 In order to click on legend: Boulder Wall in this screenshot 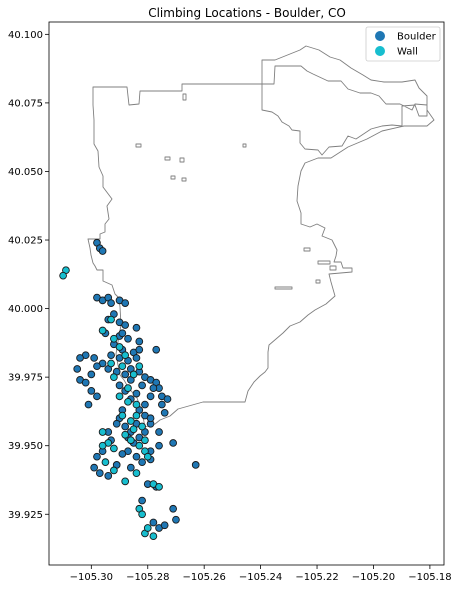, I will do `click(403, 44)`.